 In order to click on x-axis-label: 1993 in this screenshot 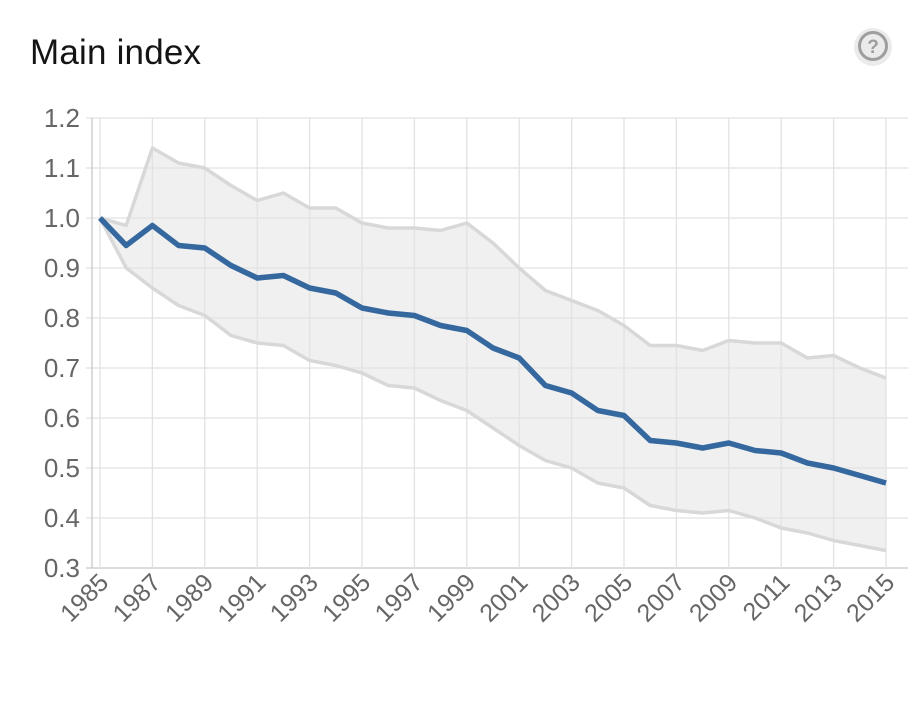, I will do `click(294, 597)`.